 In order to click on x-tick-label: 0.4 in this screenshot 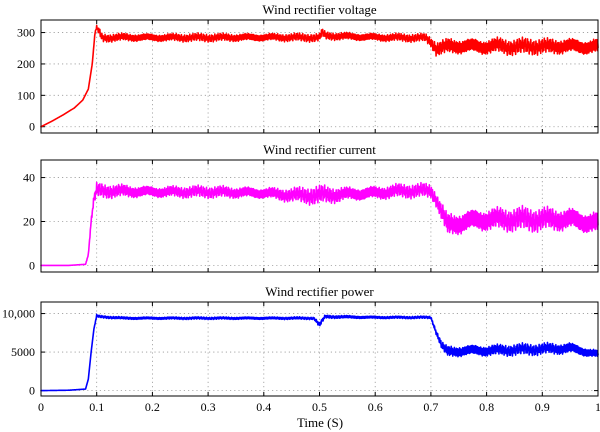, I will do `click(263, 407)`.